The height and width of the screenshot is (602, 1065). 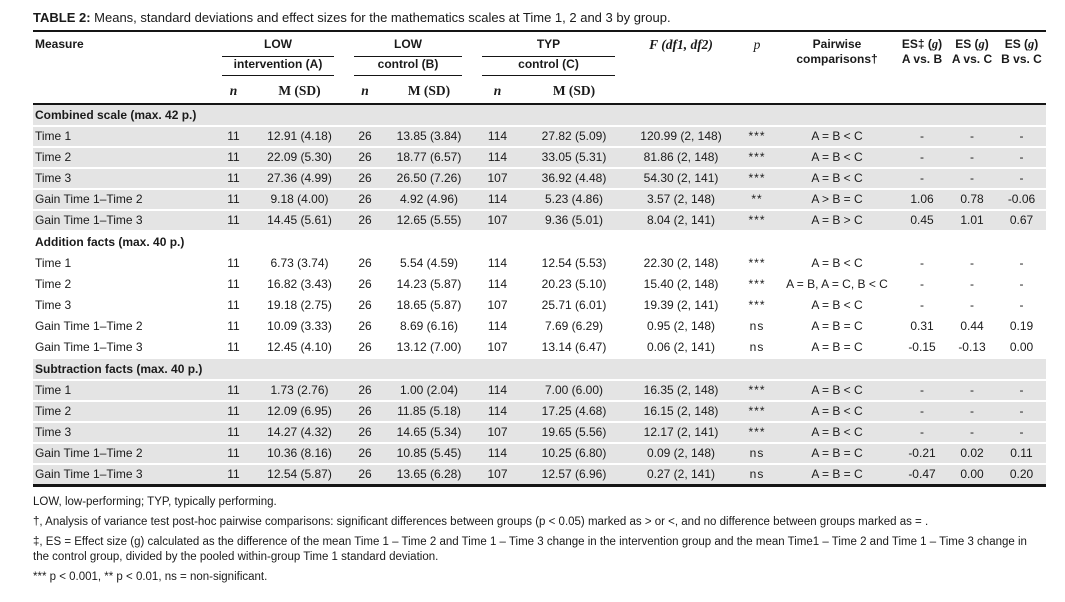 I want to click on col-header-f-statistic: F (df1, df2), so click(x=681, y=44).